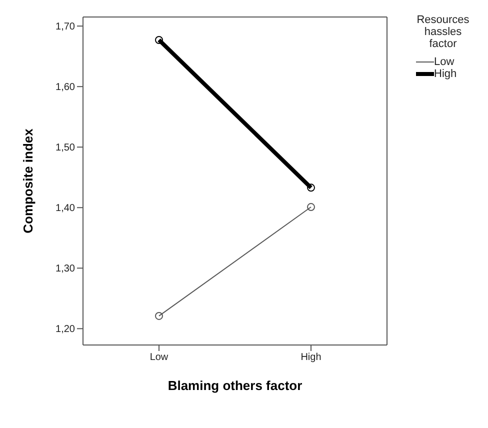 The height and width of the screenshot is (428, 488). What do you see at coordinates (66, 88) in the screenshot?
I see `y-tick-label: 1,60` at bounding box center [66, 88].